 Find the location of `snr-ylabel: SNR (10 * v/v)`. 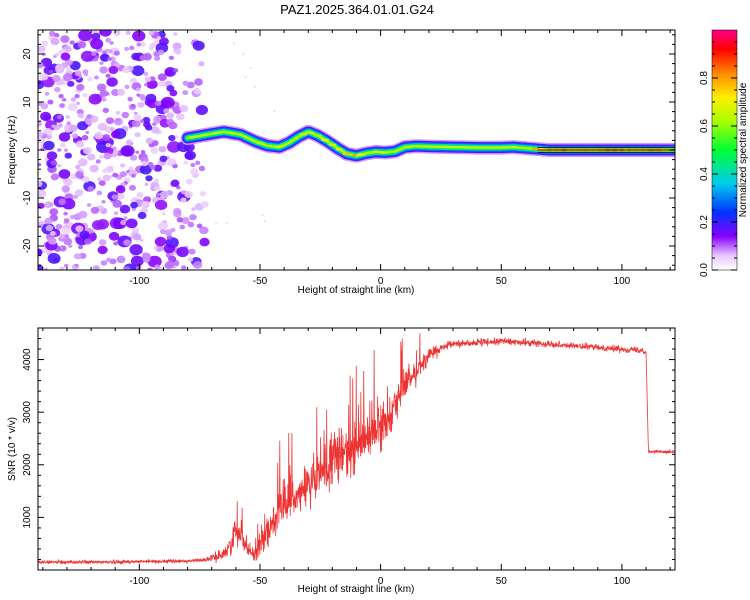

snr-ylabel: SNR (10 * v/v) is located at coordinates (12, 449).